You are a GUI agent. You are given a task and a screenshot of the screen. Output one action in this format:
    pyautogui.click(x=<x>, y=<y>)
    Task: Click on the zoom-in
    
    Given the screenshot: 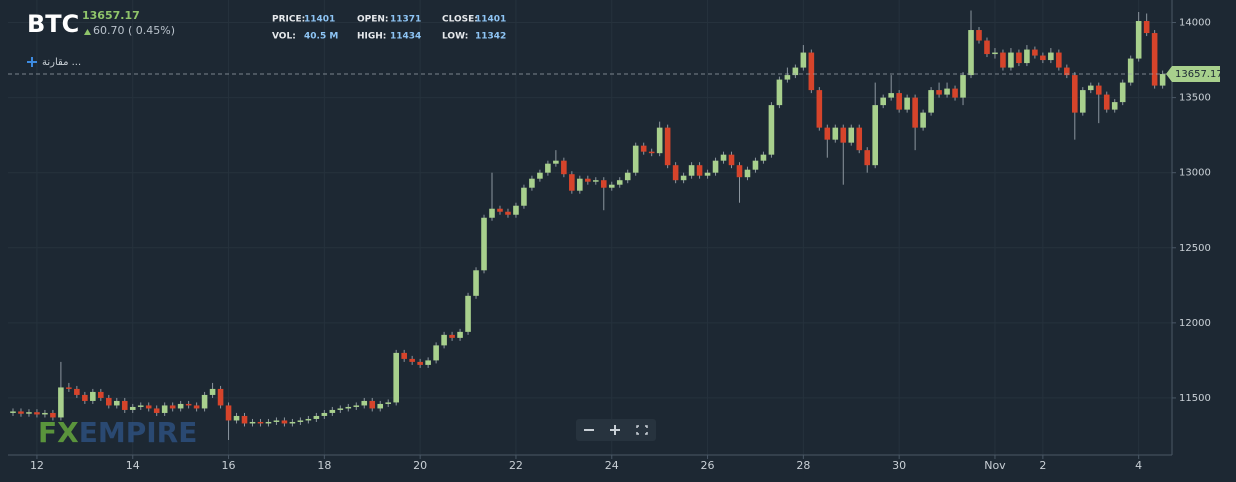 What is the action you would take?
    pyautogui.click(x=615, y=430)
    